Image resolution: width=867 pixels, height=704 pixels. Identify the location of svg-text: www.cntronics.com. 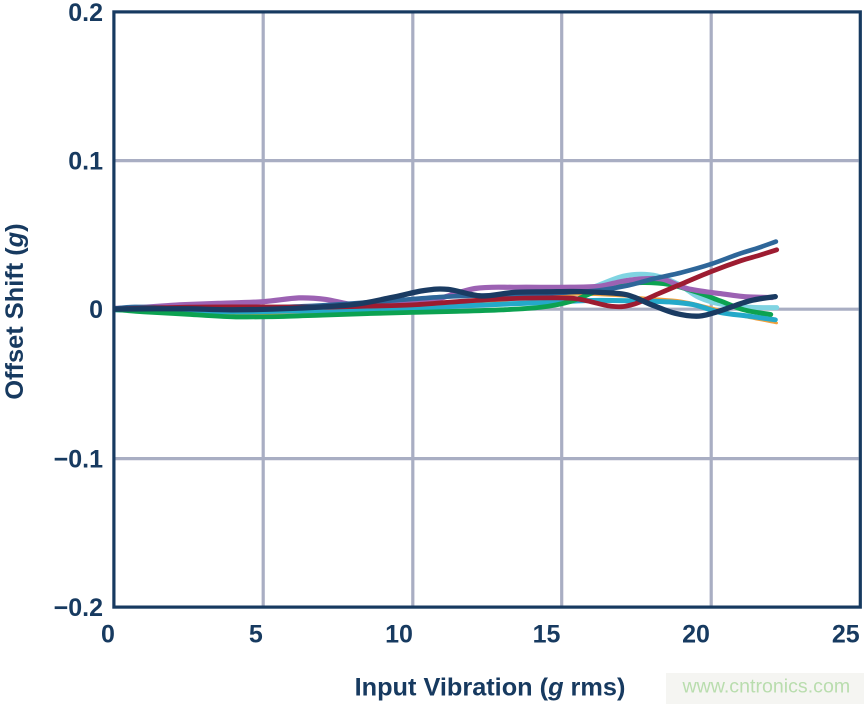
(766, 687).